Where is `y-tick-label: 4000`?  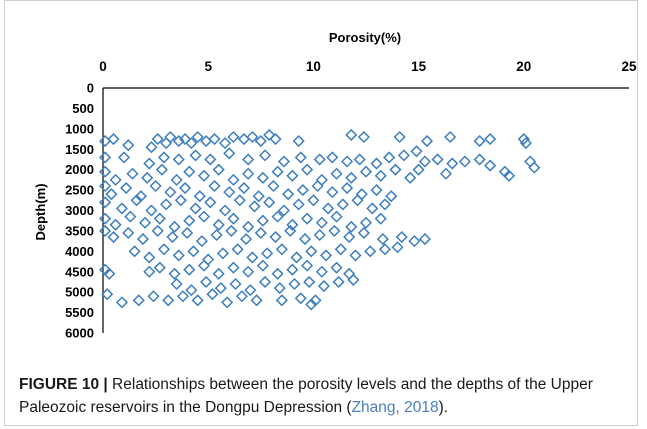
y-tick-label: 4000 is located at coordinates (79, 251).